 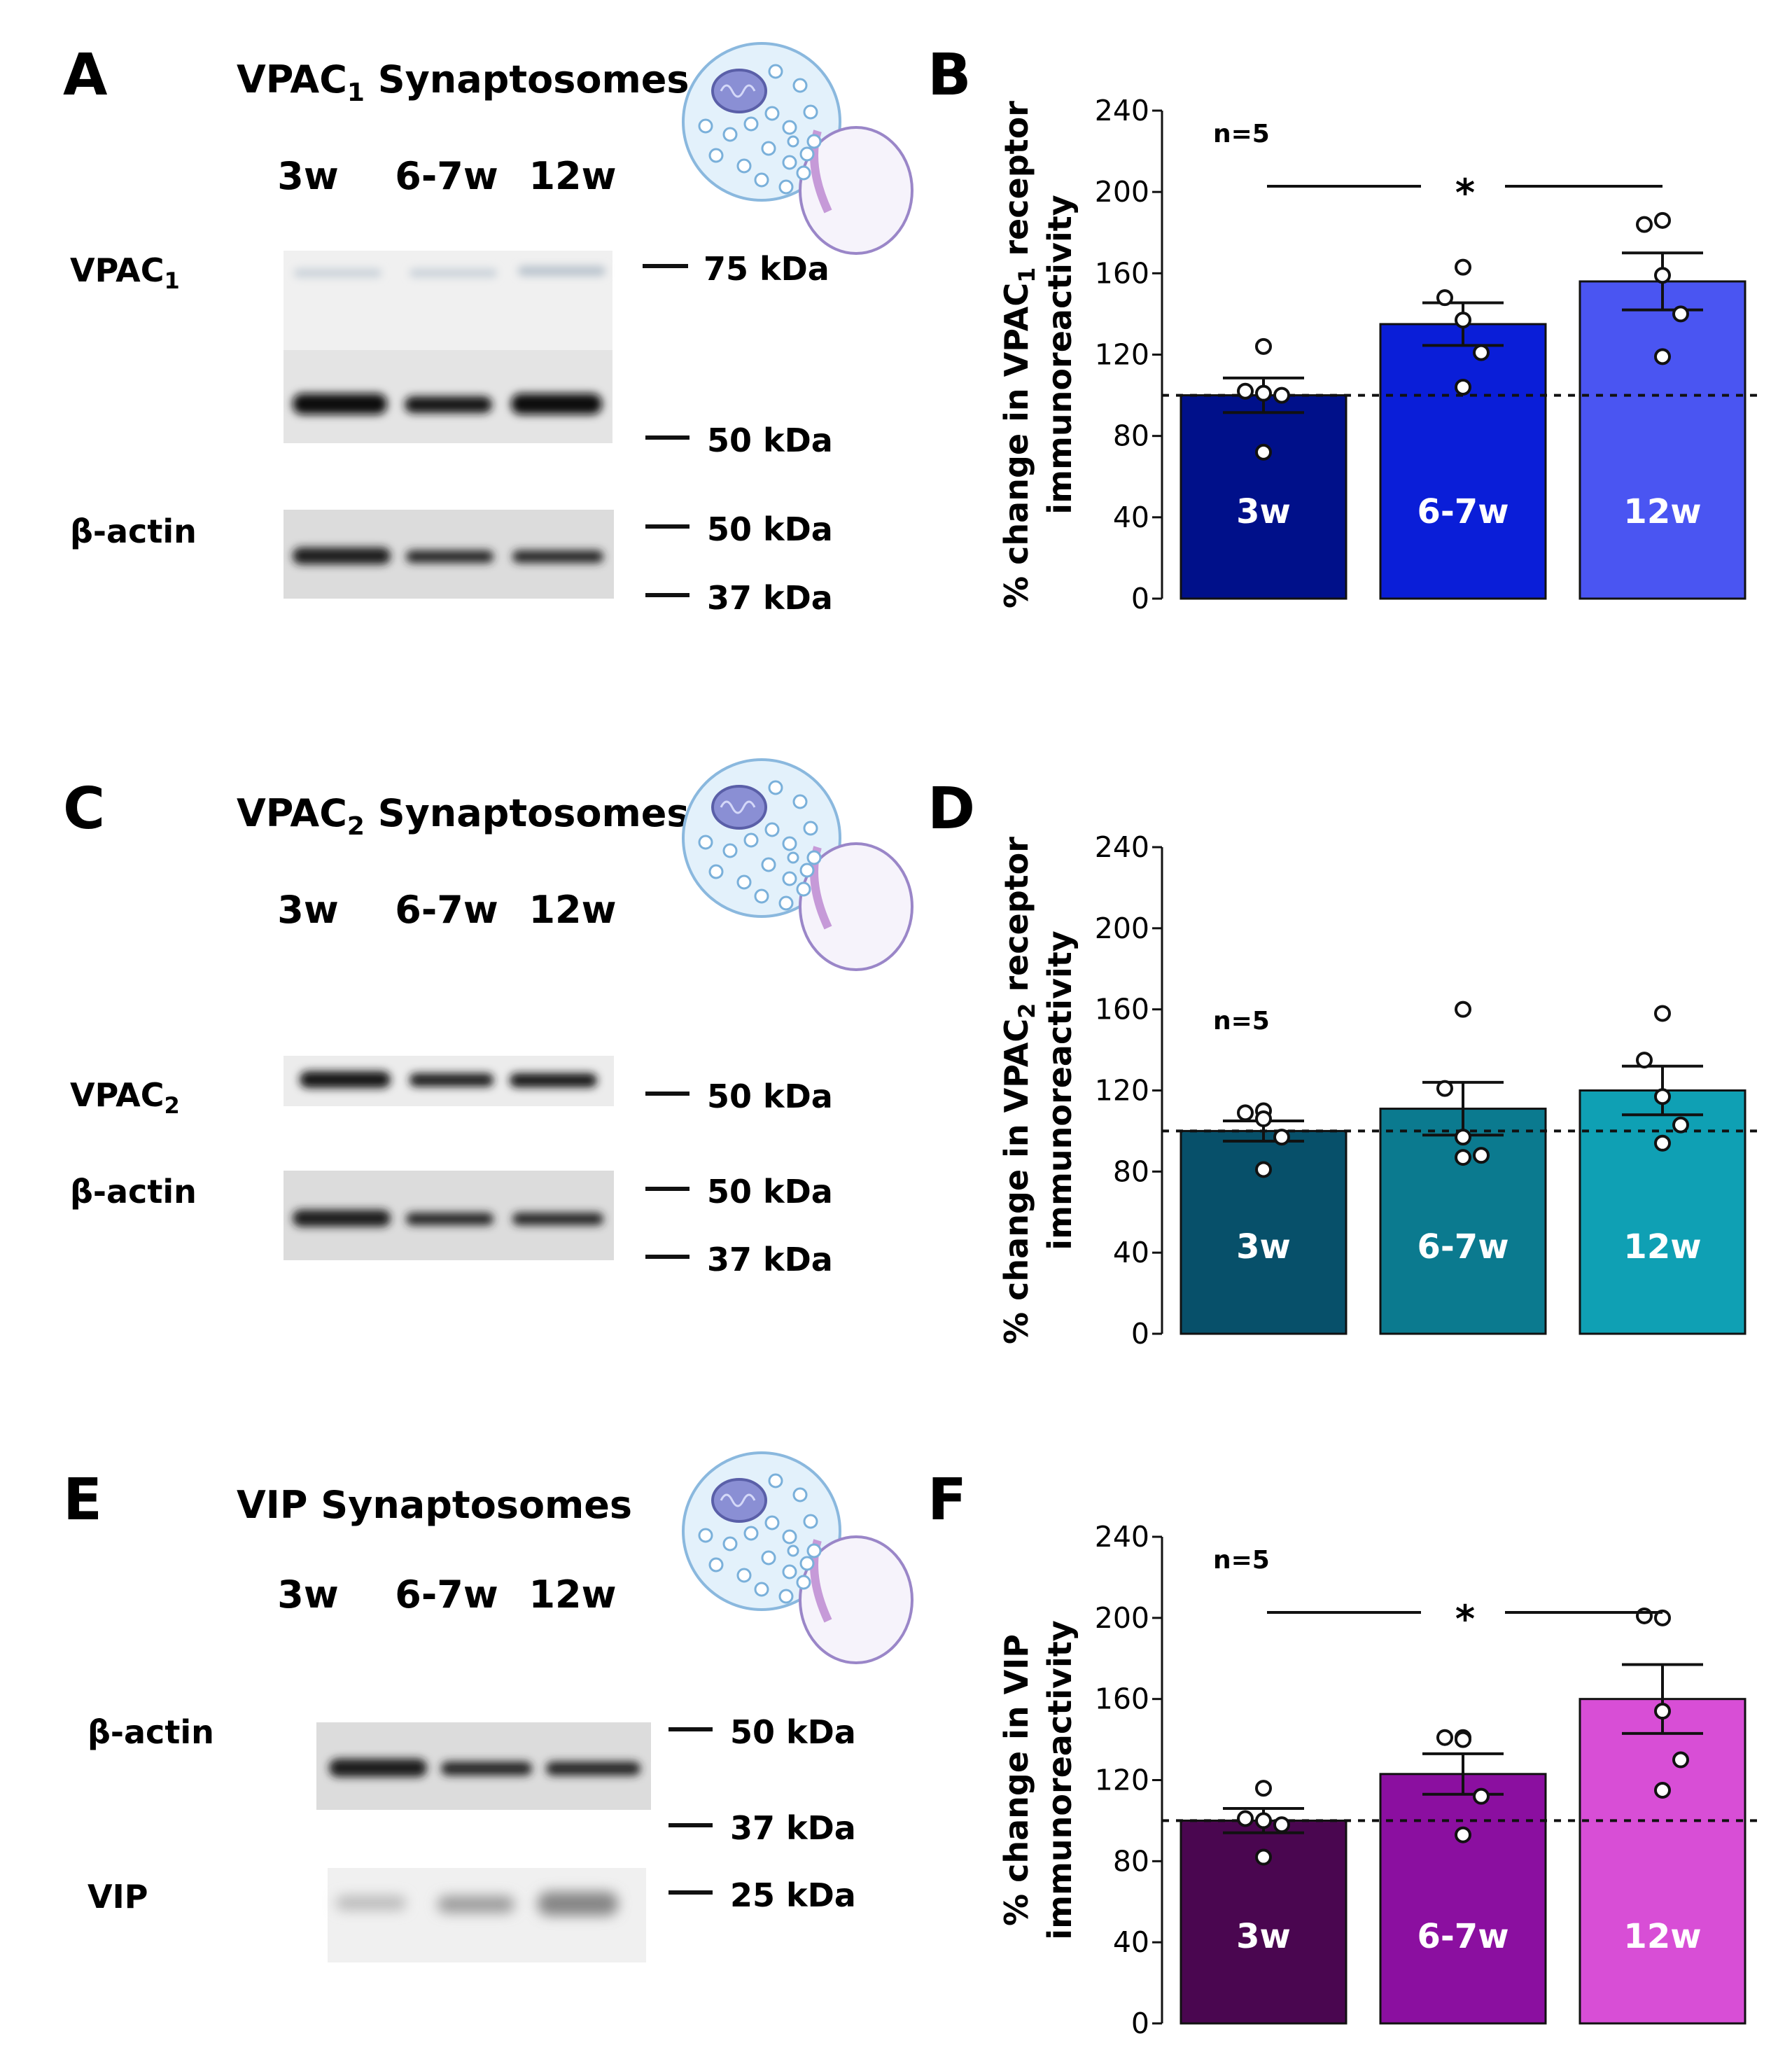 What do you see at coordinates (793, 1895) in the screenshot?
I see `marker-label: 25 kDa` at bounding box center [793, 1895].